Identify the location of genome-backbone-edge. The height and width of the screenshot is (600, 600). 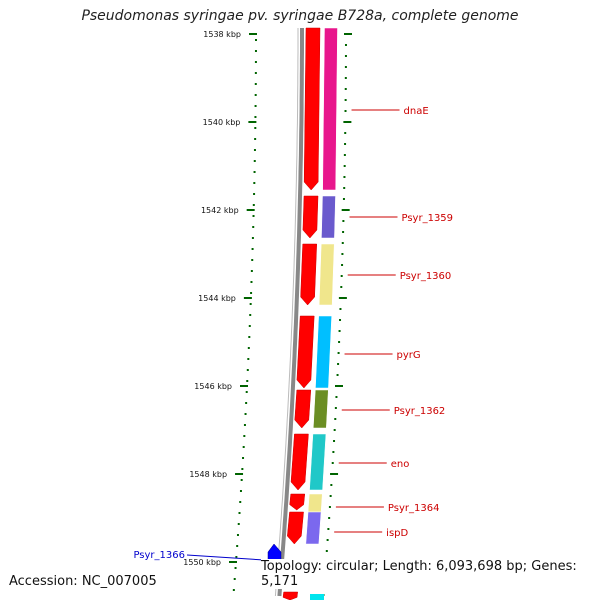
(286, 312).